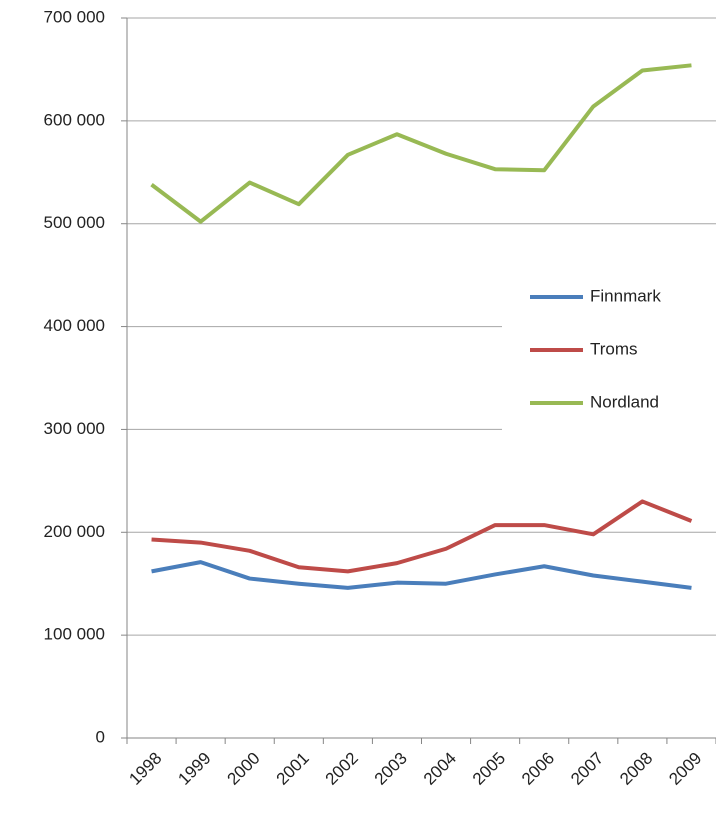 This screenshot has width=716, height=814. What do you see at coordinates (74, 222) in the screenshot?
I see `y-tick-label: 500 000` at bounding box center [74, 222].